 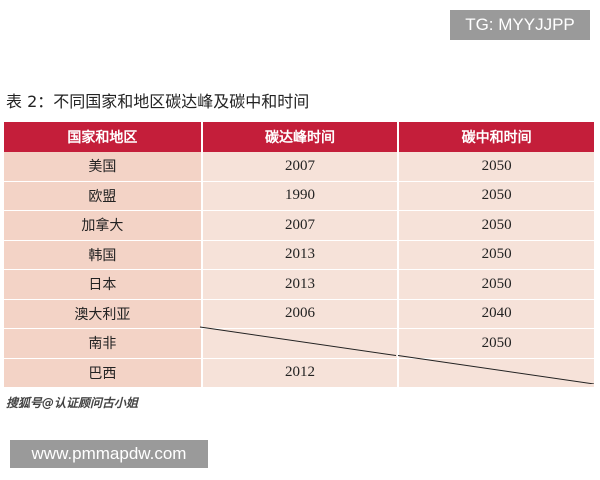 I want to click on peak-year-cell-empty, so click(x=299, y=344).